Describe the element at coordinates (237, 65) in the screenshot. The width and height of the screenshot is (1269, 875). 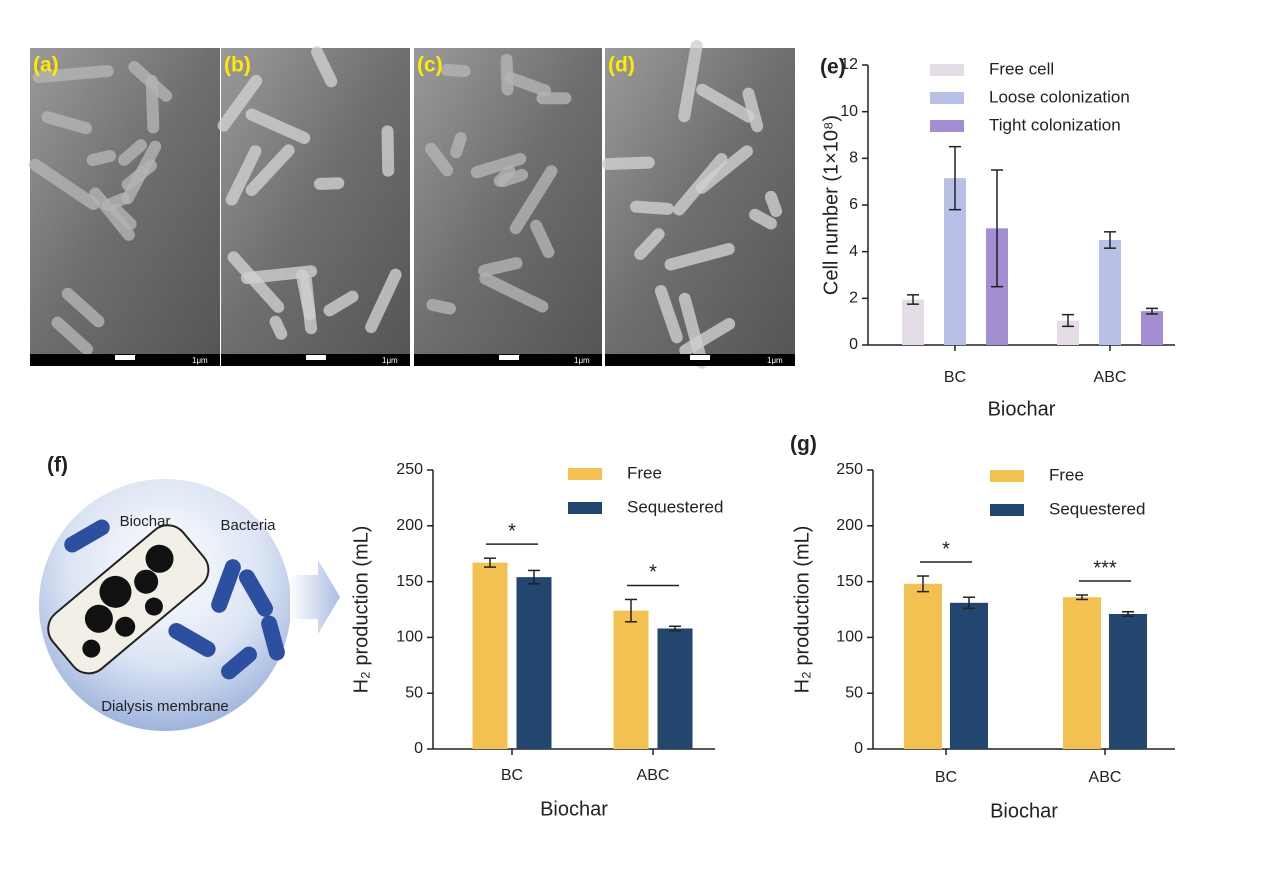
I see `panel-label: (b)` at that location.